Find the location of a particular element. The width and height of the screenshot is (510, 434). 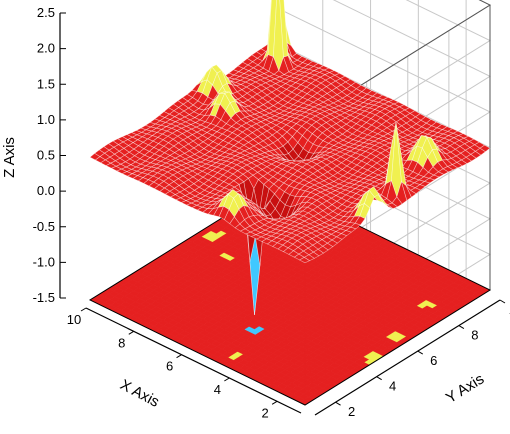

surface-cell is located at coordinates (304, 260).